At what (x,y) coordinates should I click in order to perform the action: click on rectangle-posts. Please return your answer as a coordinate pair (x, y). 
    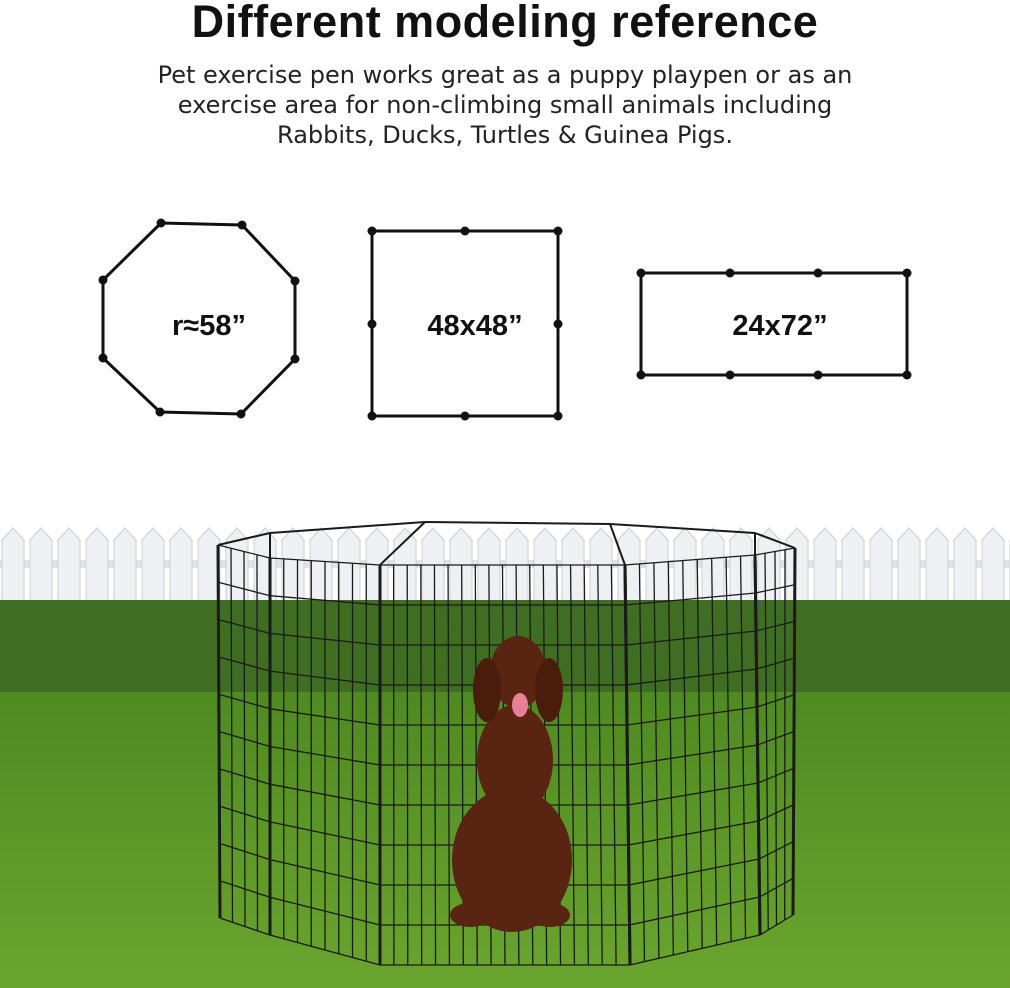
    Looking at the image, I should click on (774, 324).